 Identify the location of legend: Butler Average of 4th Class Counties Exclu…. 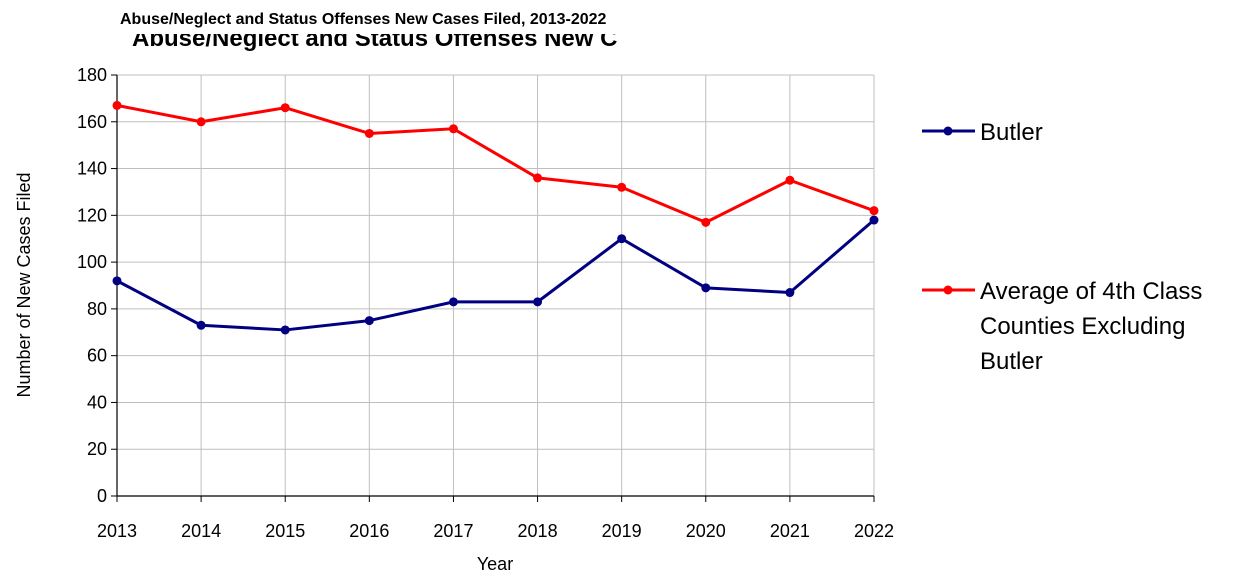
(1062, 247).